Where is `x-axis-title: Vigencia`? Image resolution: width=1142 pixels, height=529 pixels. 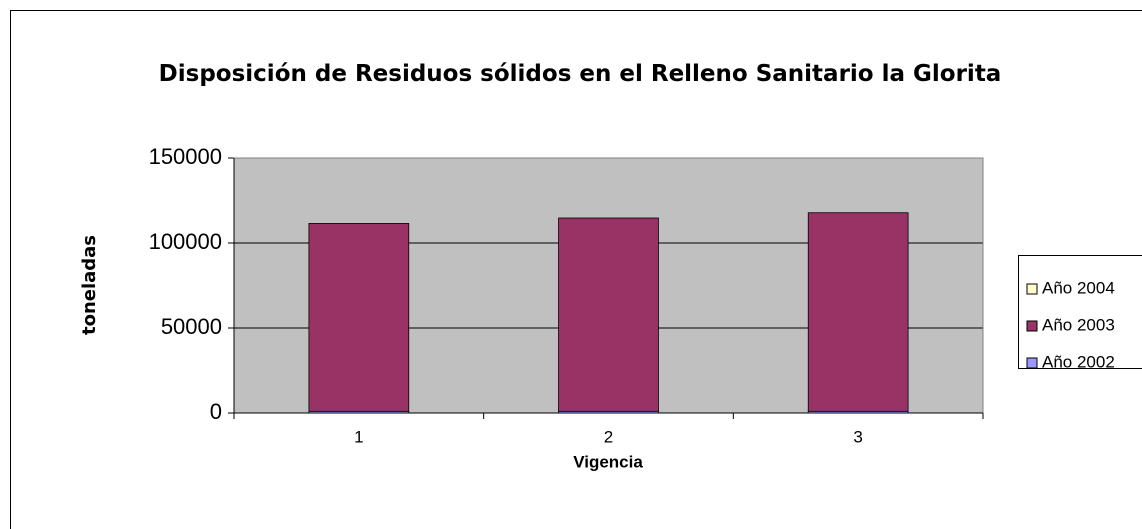 x-axis-title: Vigencia is located at coordinates (608, 461).